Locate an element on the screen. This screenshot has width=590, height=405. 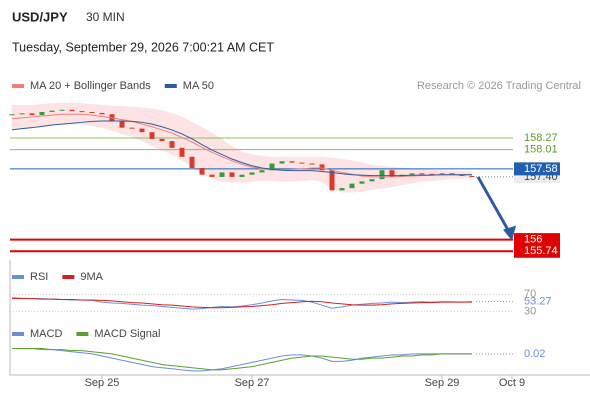
level-label: 155.74 is located at coordinates (541, 251).